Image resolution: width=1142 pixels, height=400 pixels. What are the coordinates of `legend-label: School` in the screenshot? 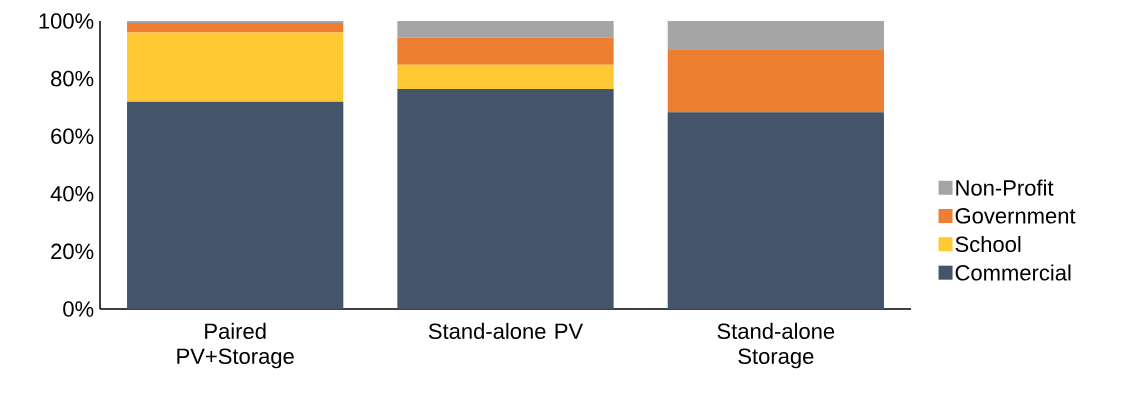 It's located at (988, 244).